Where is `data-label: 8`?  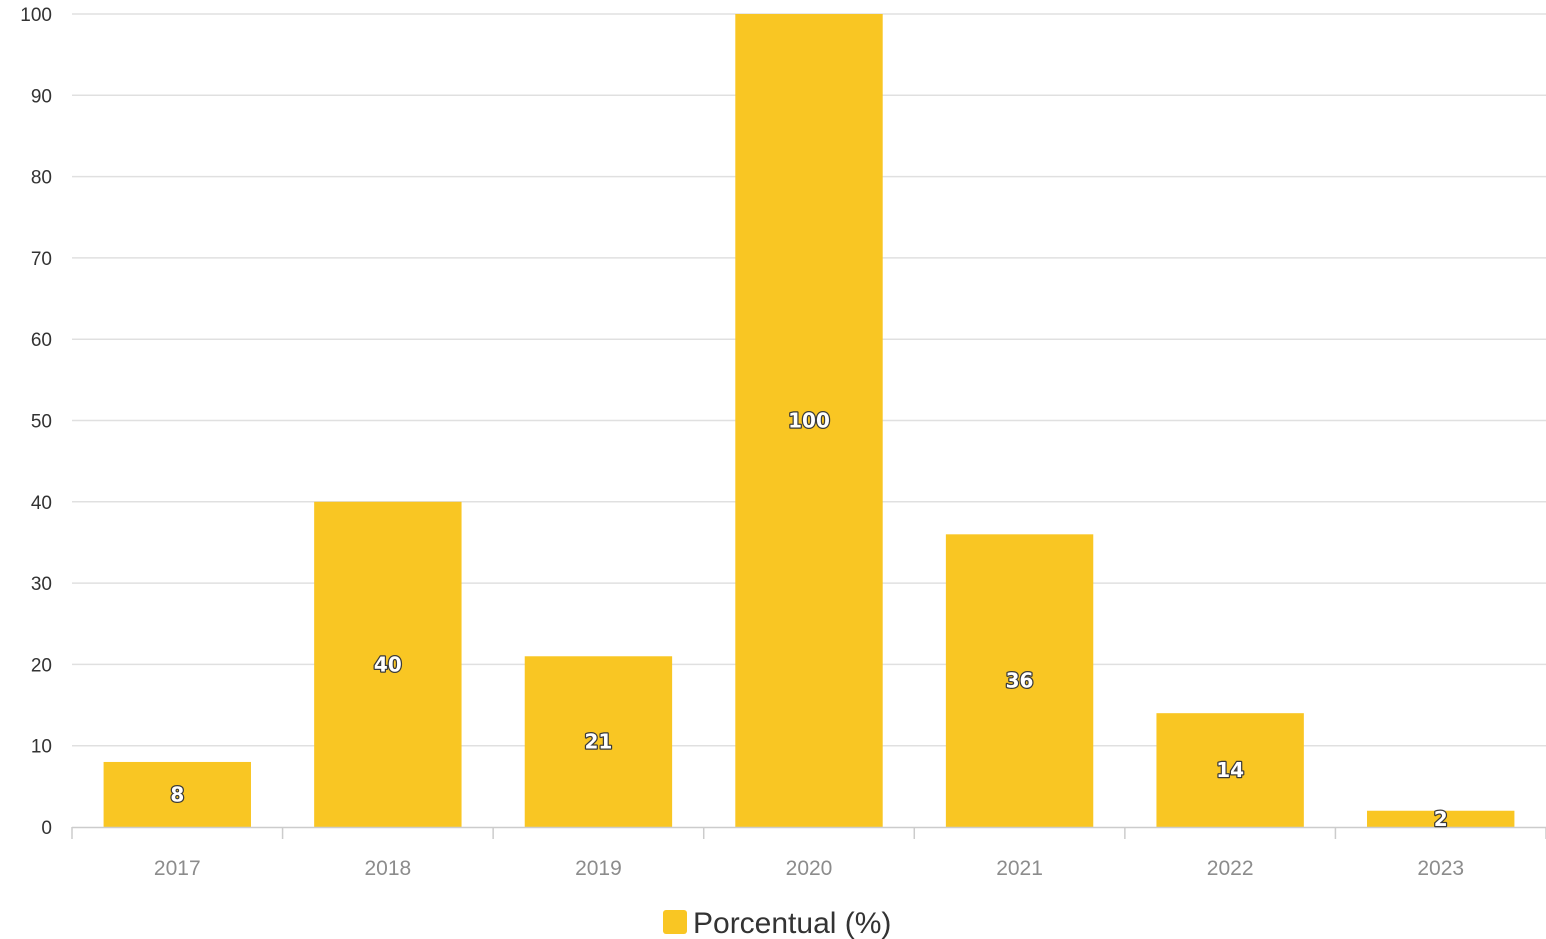
data-label: 8 is located at coordinates (177, 794).